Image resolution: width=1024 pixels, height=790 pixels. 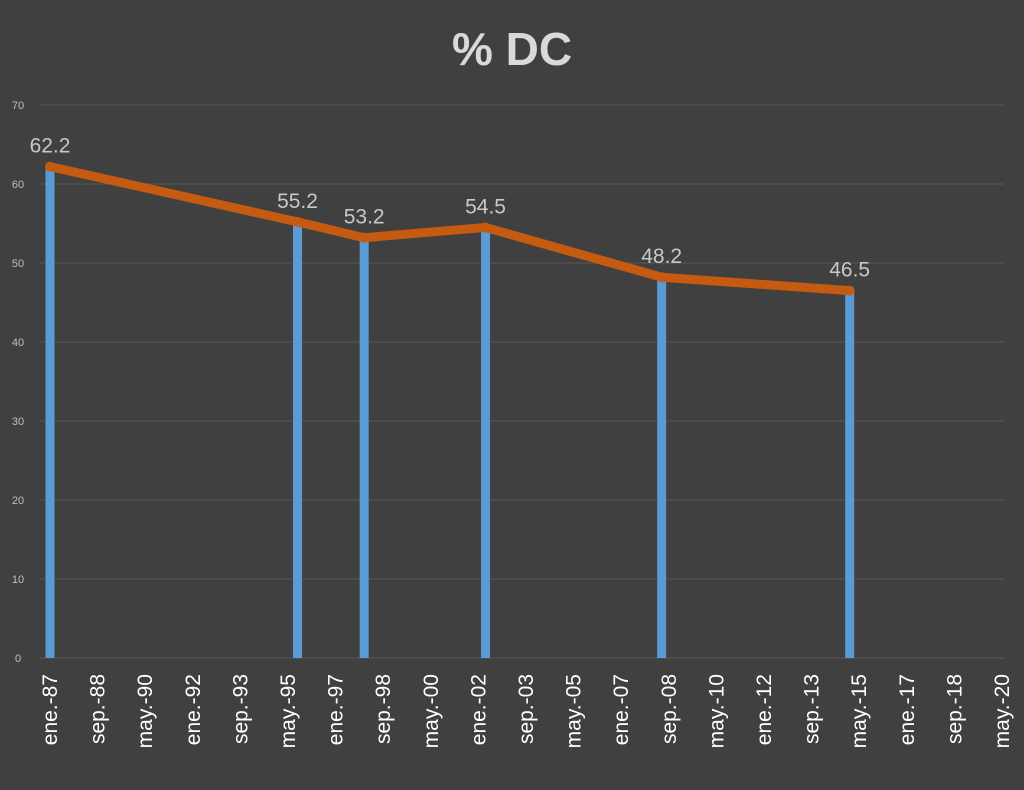 I want to click on y-tick-label: 60, so click(x=18, y=185).